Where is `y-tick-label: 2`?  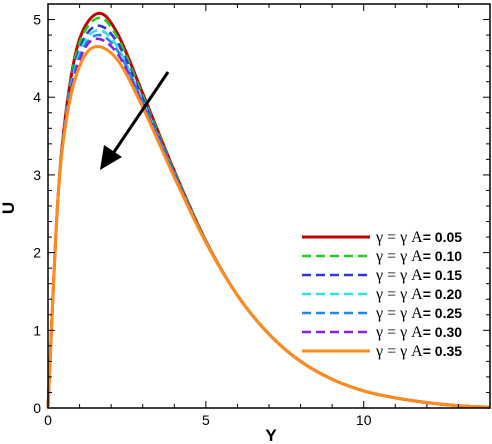 y-tick-label: 2 is located at coordinates (37, 253).